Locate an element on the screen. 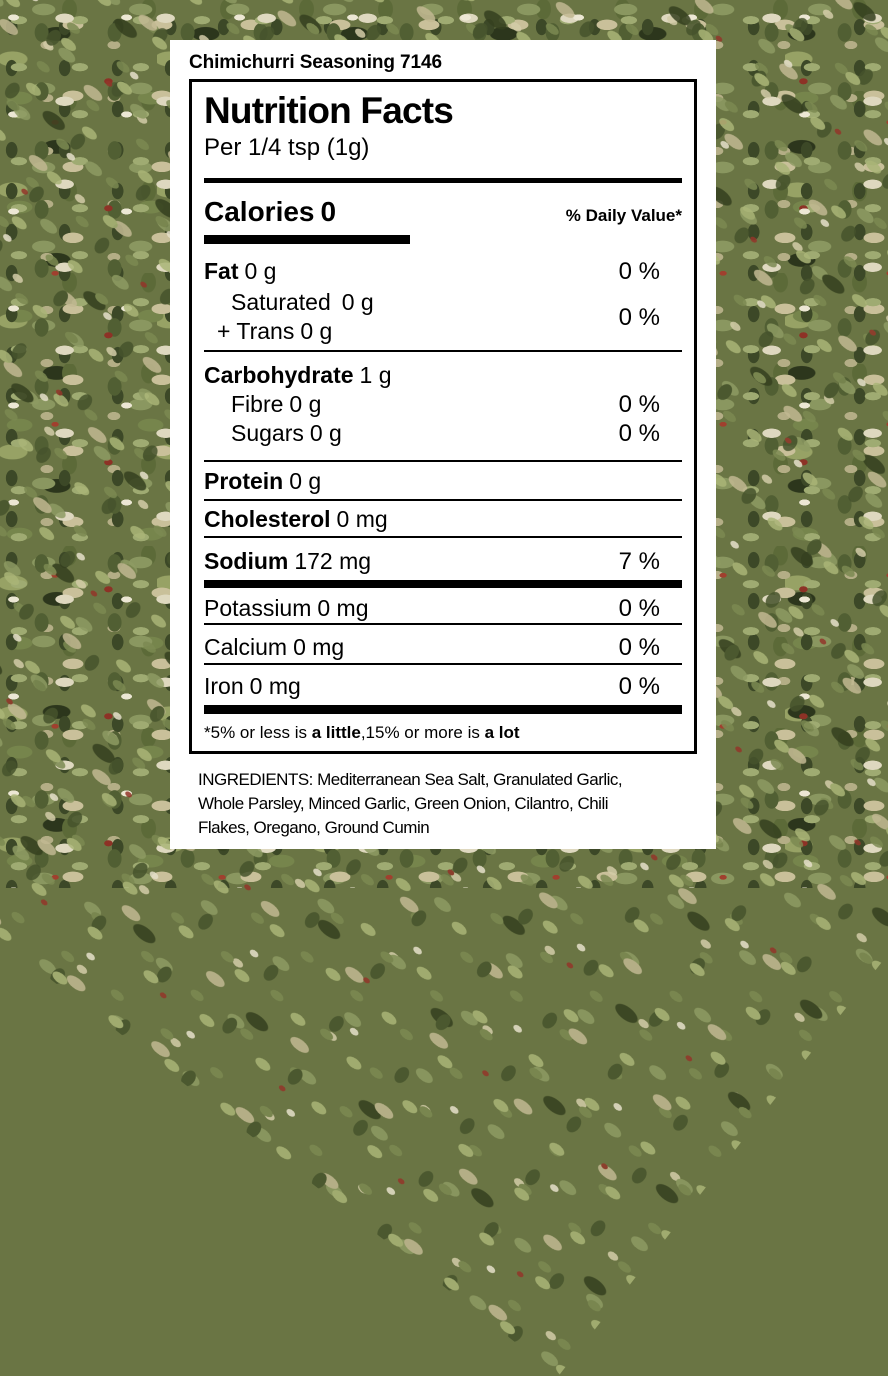 The image size is (888, 1376). fibre-label: Fibre 0 g is located at coordinates (276, 404).